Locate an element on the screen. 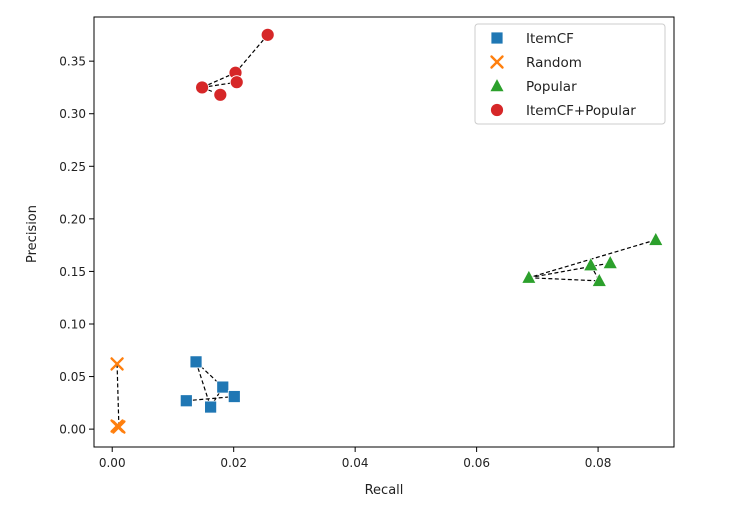 The image size is (748, 511). legend-label-0: ItemCF is located at coordinates (550, 39).